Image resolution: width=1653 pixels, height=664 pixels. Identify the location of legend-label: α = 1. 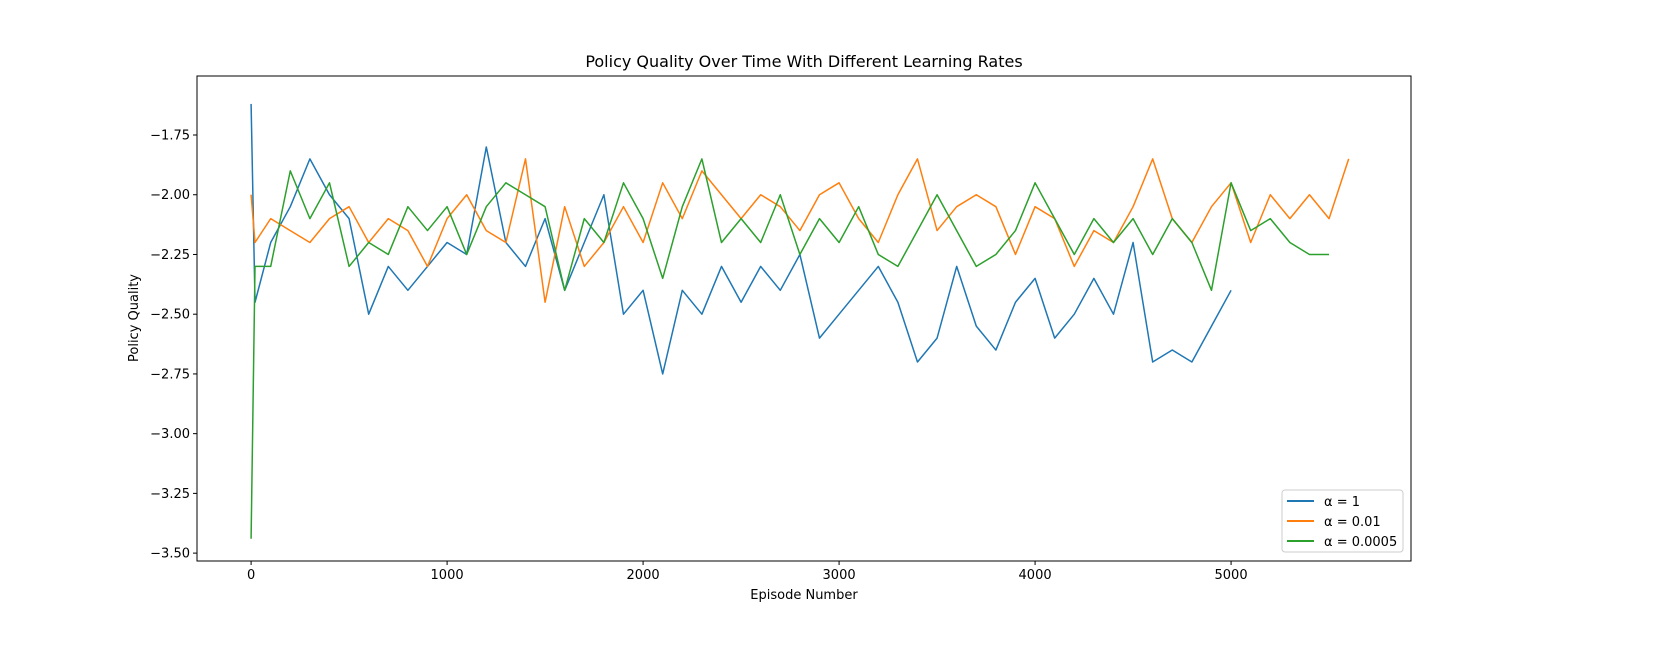
(1342, 502).